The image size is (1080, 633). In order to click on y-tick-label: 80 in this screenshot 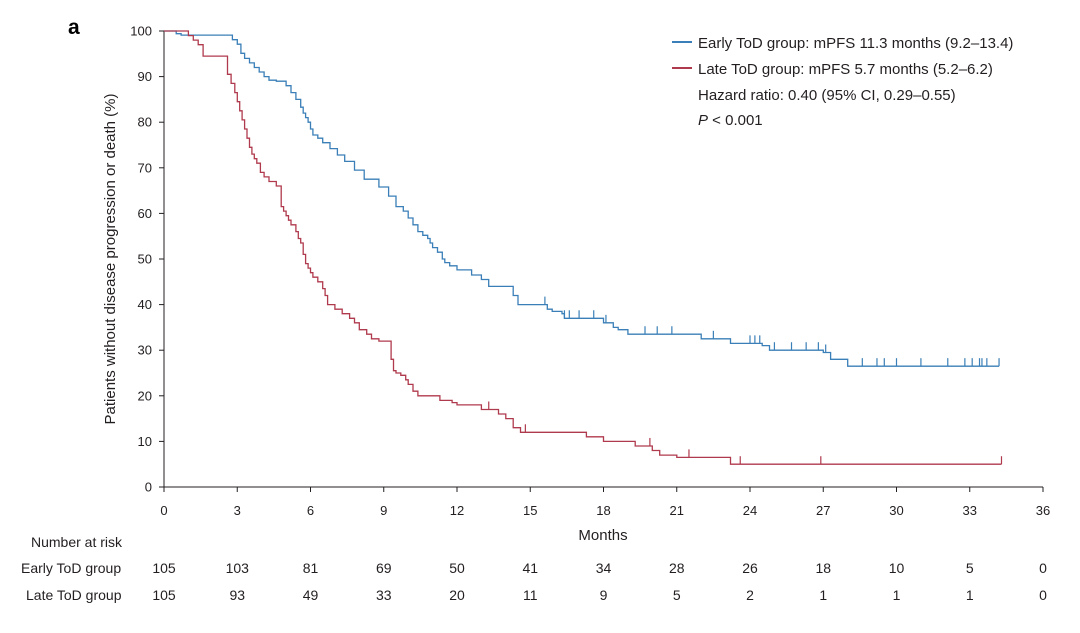, I will do `click(145, 122)`.